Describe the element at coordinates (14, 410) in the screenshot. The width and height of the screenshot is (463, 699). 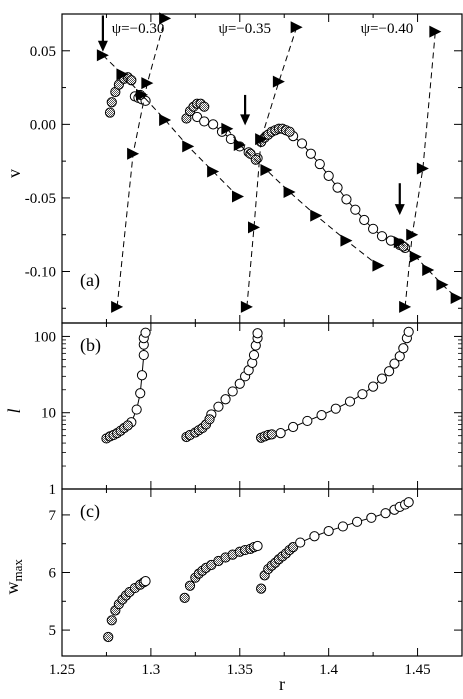
I see `y-axis-label: l` at that location.